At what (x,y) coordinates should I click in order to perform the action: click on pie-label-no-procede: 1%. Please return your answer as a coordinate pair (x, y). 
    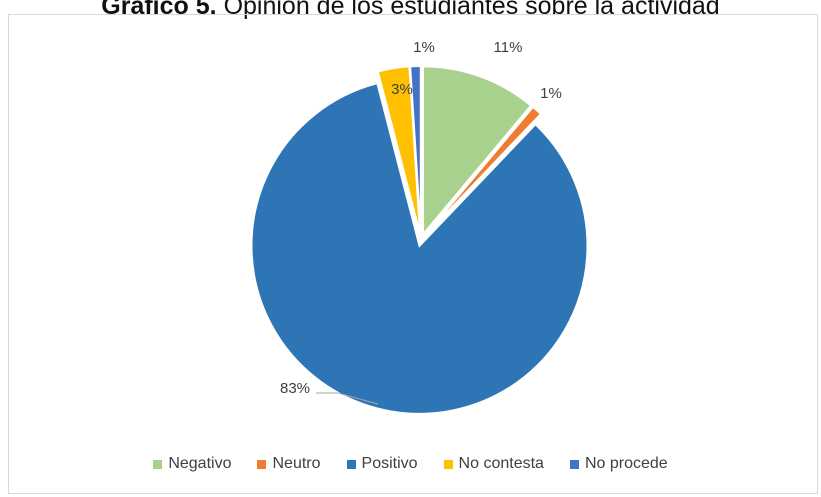
    Looking at the image, I should click on (424, 47).